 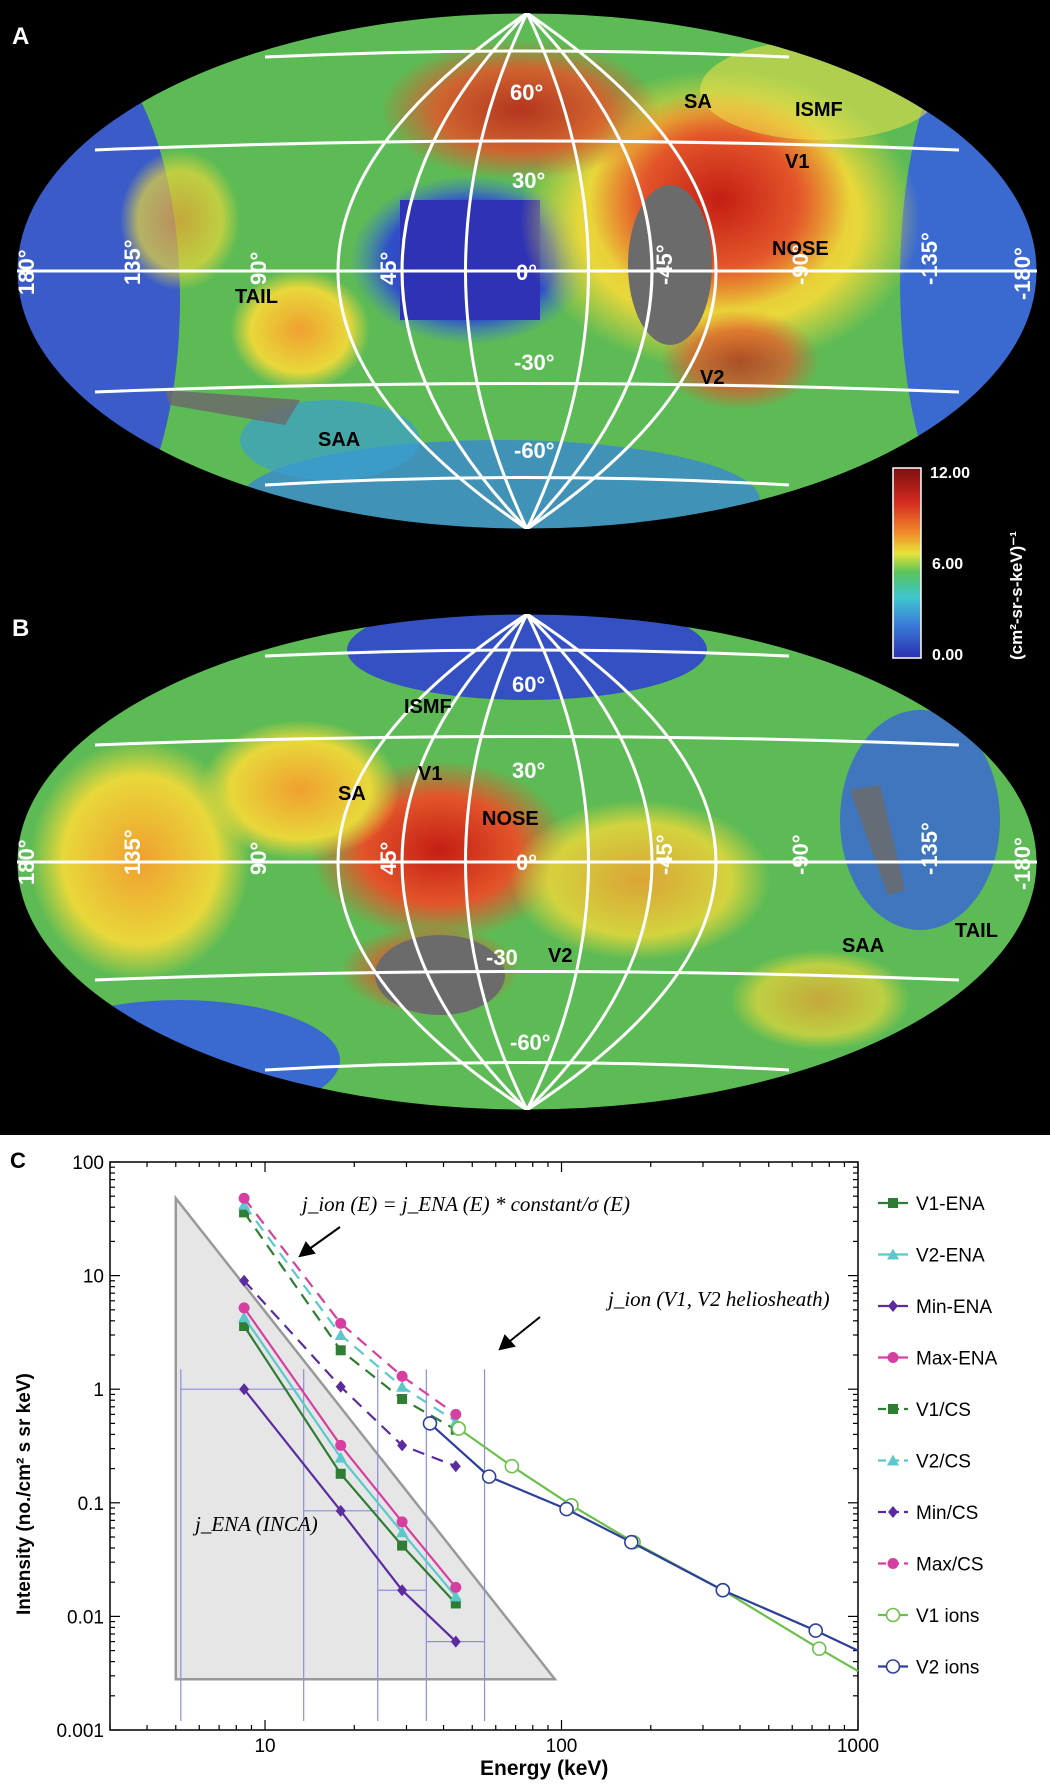 What do you see at coordinates (797, 162) in the screenshot?
I see `a-label-v1: V1` at bounding box center [797, 162].